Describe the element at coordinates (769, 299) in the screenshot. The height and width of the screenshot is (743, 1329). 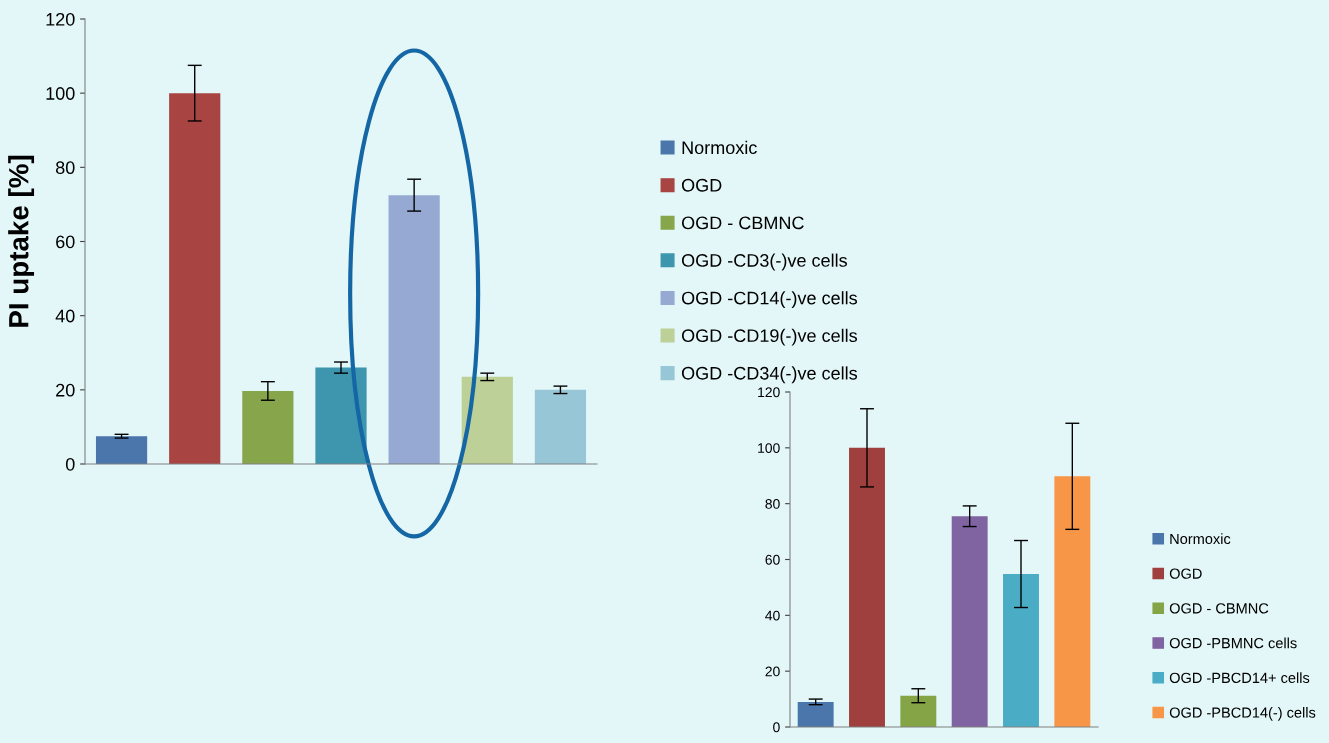
I see `legend-label: OGD -CD14(-)ve cells` at that location.